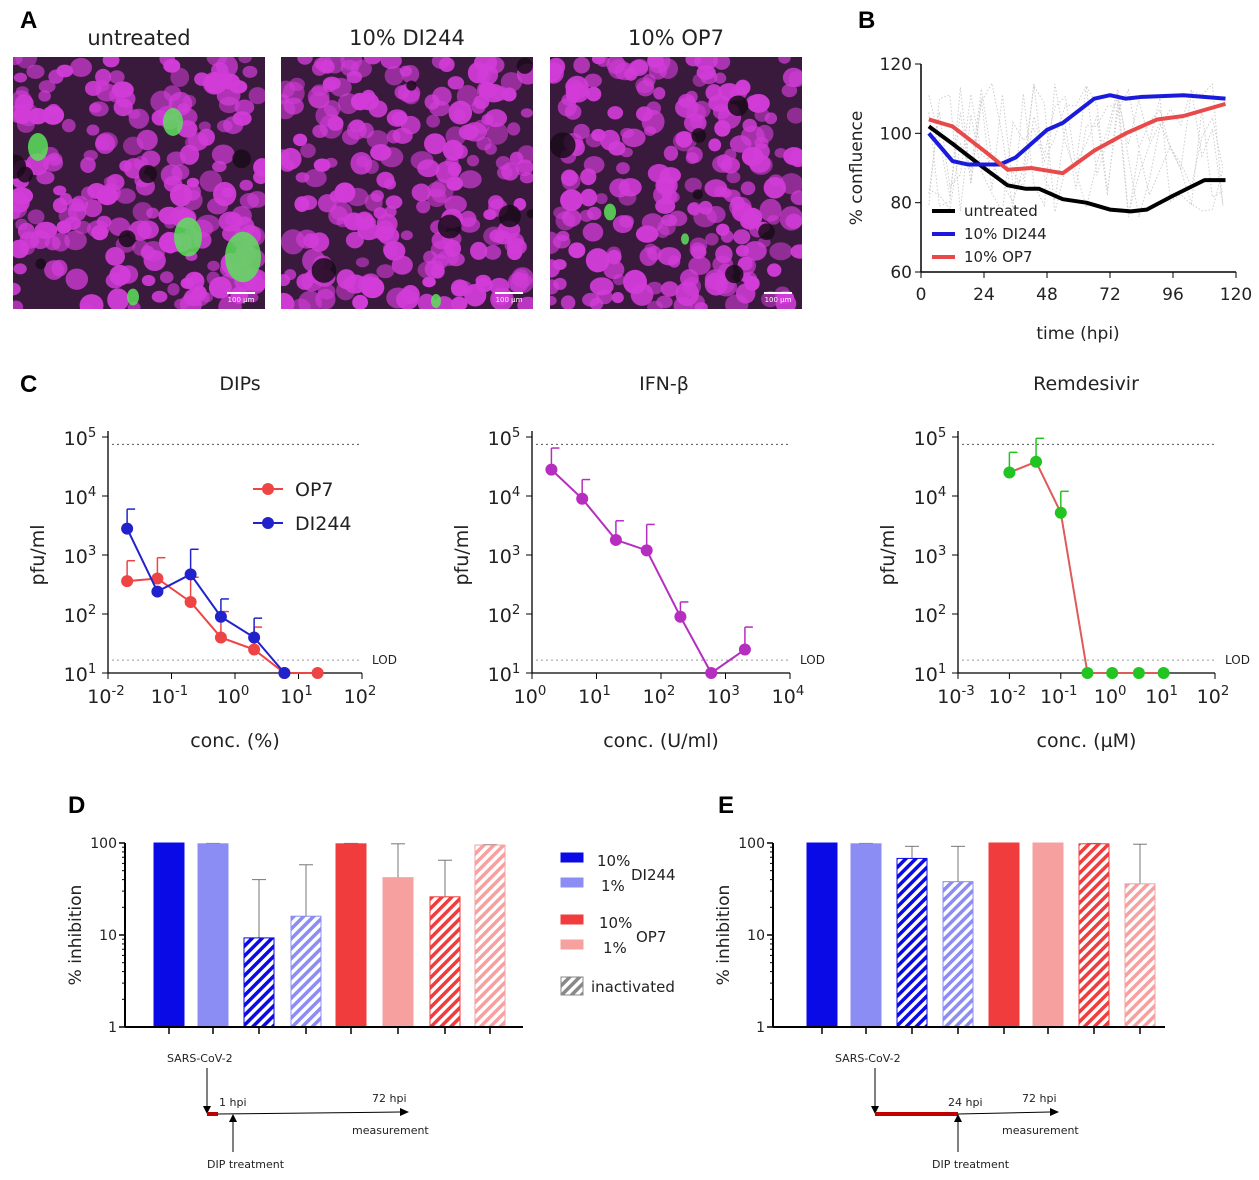 This screenshot has height=1180, width=1259. Describe the element at coordinates (1004, 1113) in the screenshot. I see `timeline-arrow` at that location.